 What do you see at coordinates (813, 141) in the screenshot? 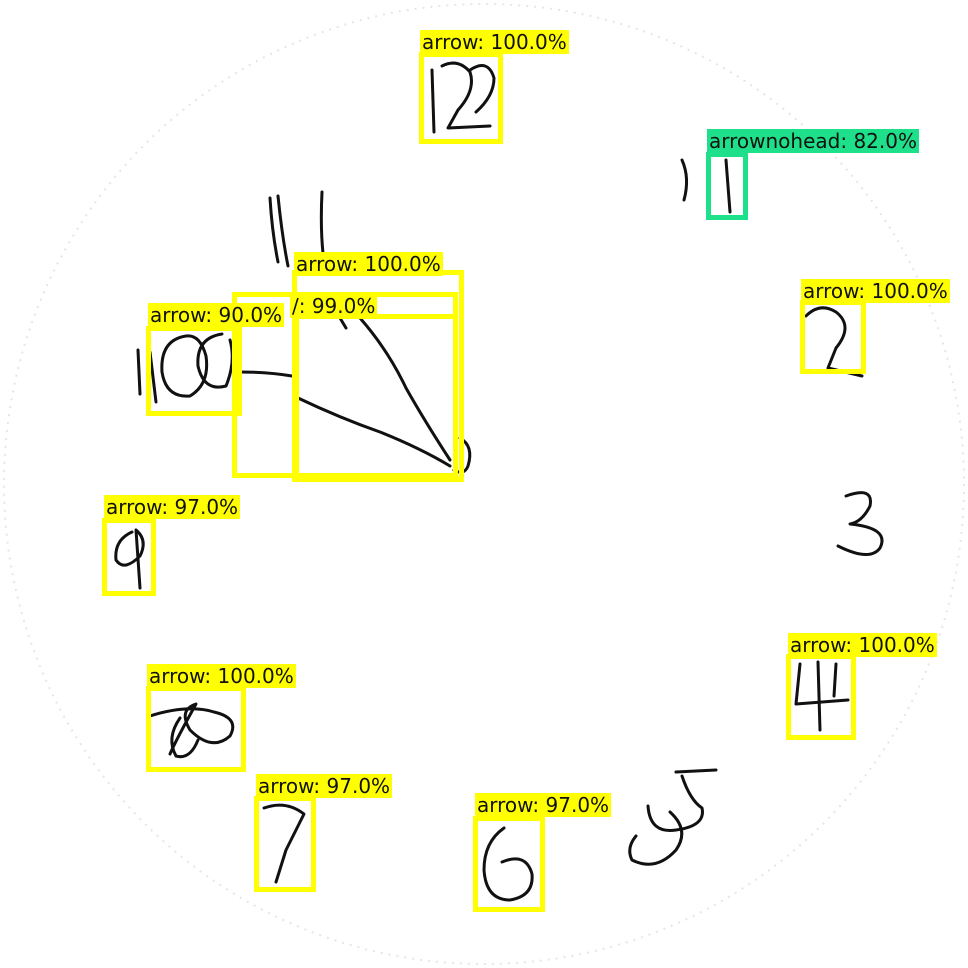
I see `bbox-1-label: arrownohead: 82.0%` at bounding box center [813, 141].